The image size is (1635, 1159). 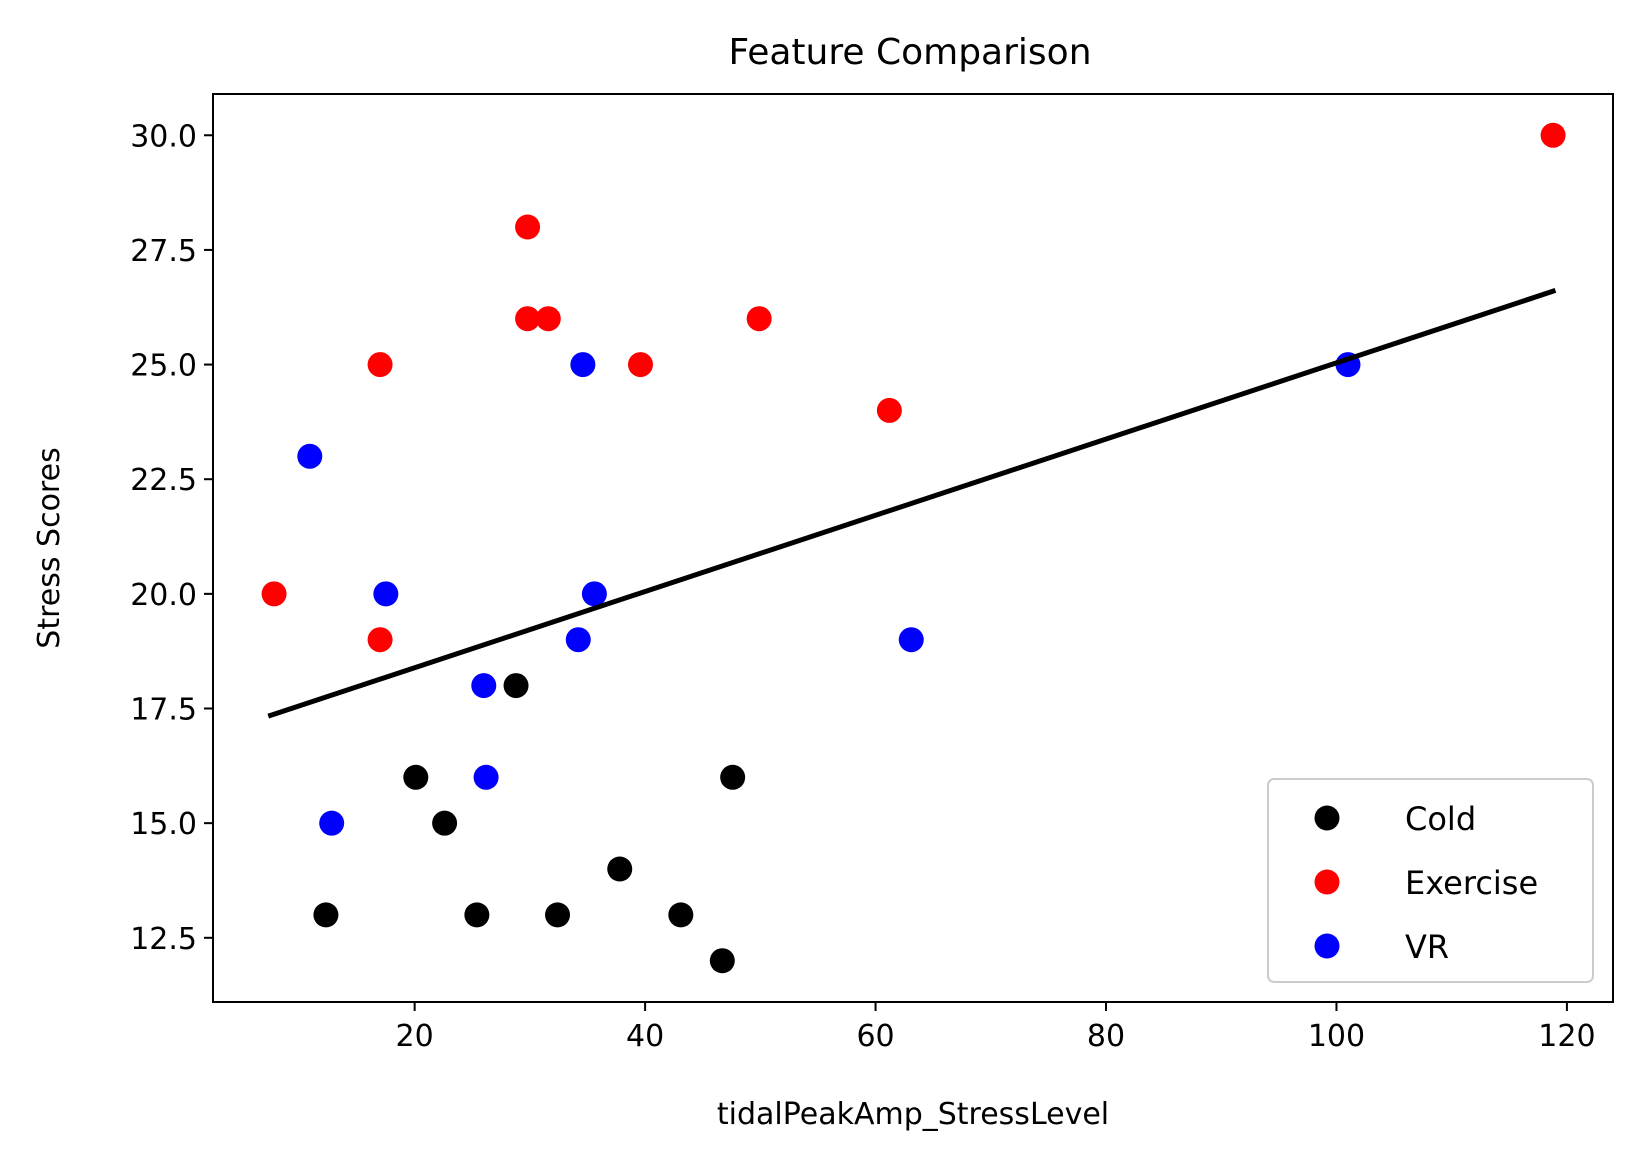 I want to click on y-tick-label-15.0: 15.0, so click(x=163, y=824).